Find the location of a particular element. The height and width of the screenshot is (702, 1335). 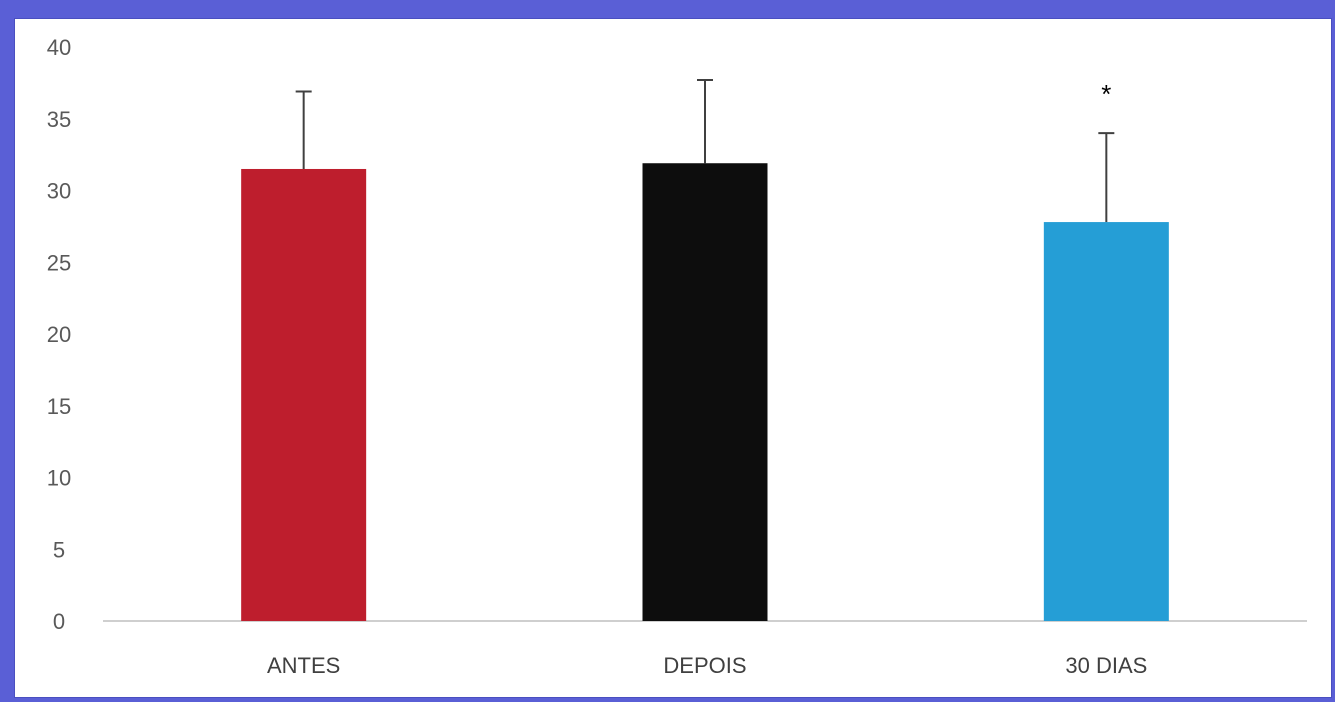

y-tick-label: 40 is located at coordinates (59, 47).